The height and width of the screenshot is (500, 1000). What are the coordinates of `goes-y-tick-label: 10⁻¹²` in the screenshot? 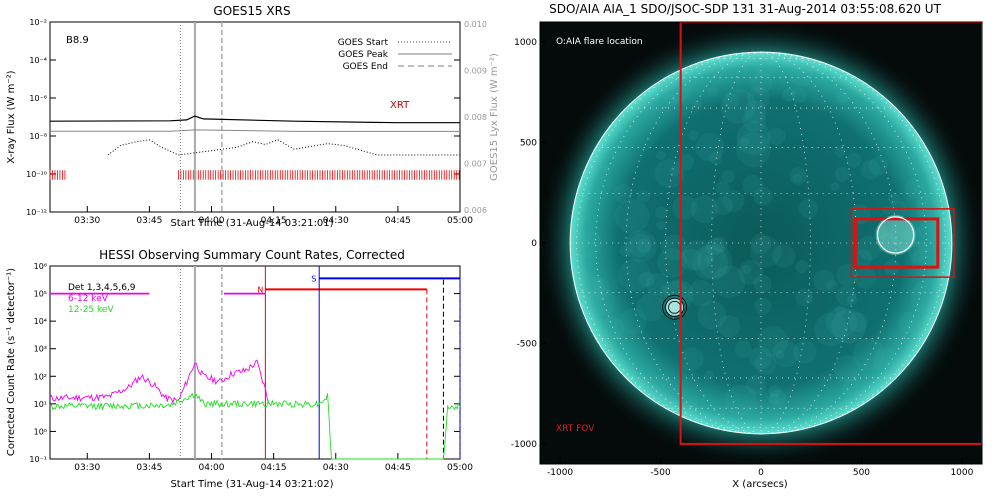 It's located at (36, 212).